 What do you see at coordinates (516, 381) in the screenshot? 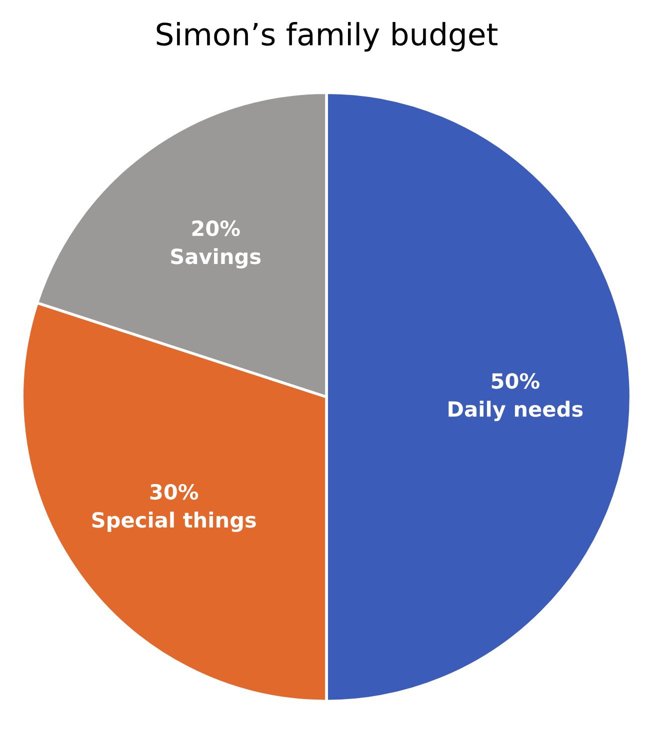
I see `data-label: 50%` at bounding box center [516, 381].